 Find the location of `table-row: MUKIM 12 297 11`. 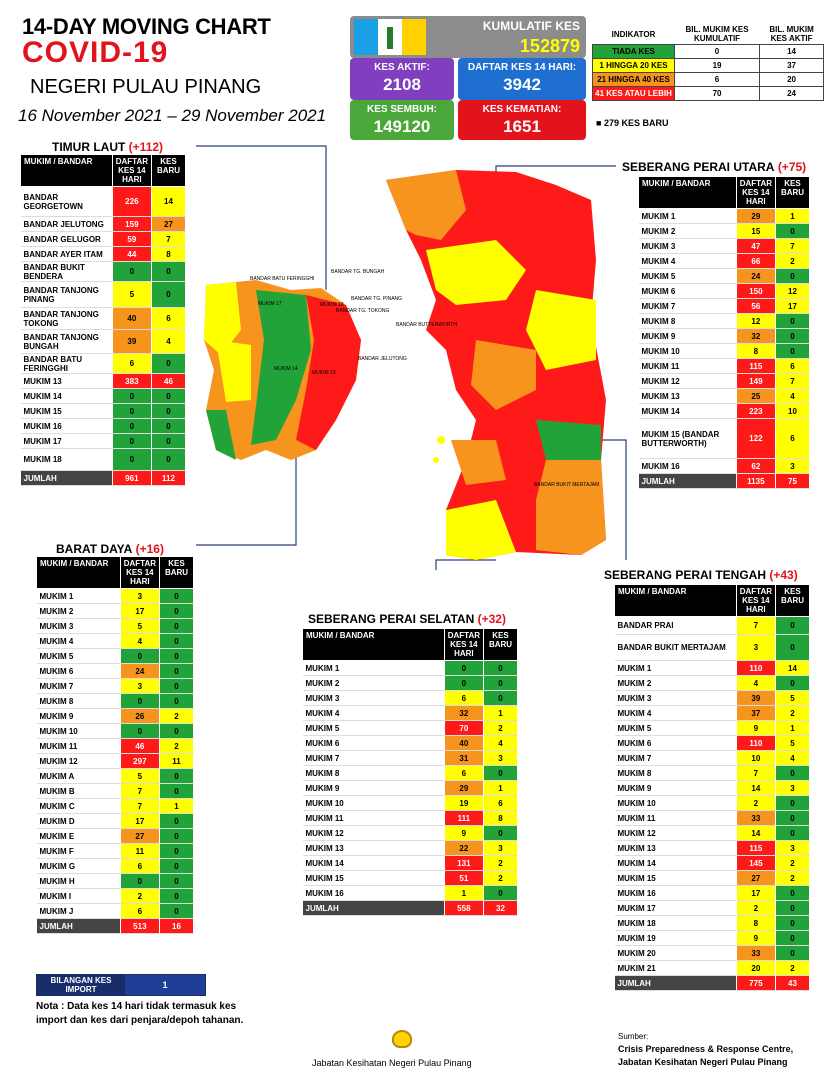

table-row: MUKIM 12 297 11 is located at coordinates (115, 761).